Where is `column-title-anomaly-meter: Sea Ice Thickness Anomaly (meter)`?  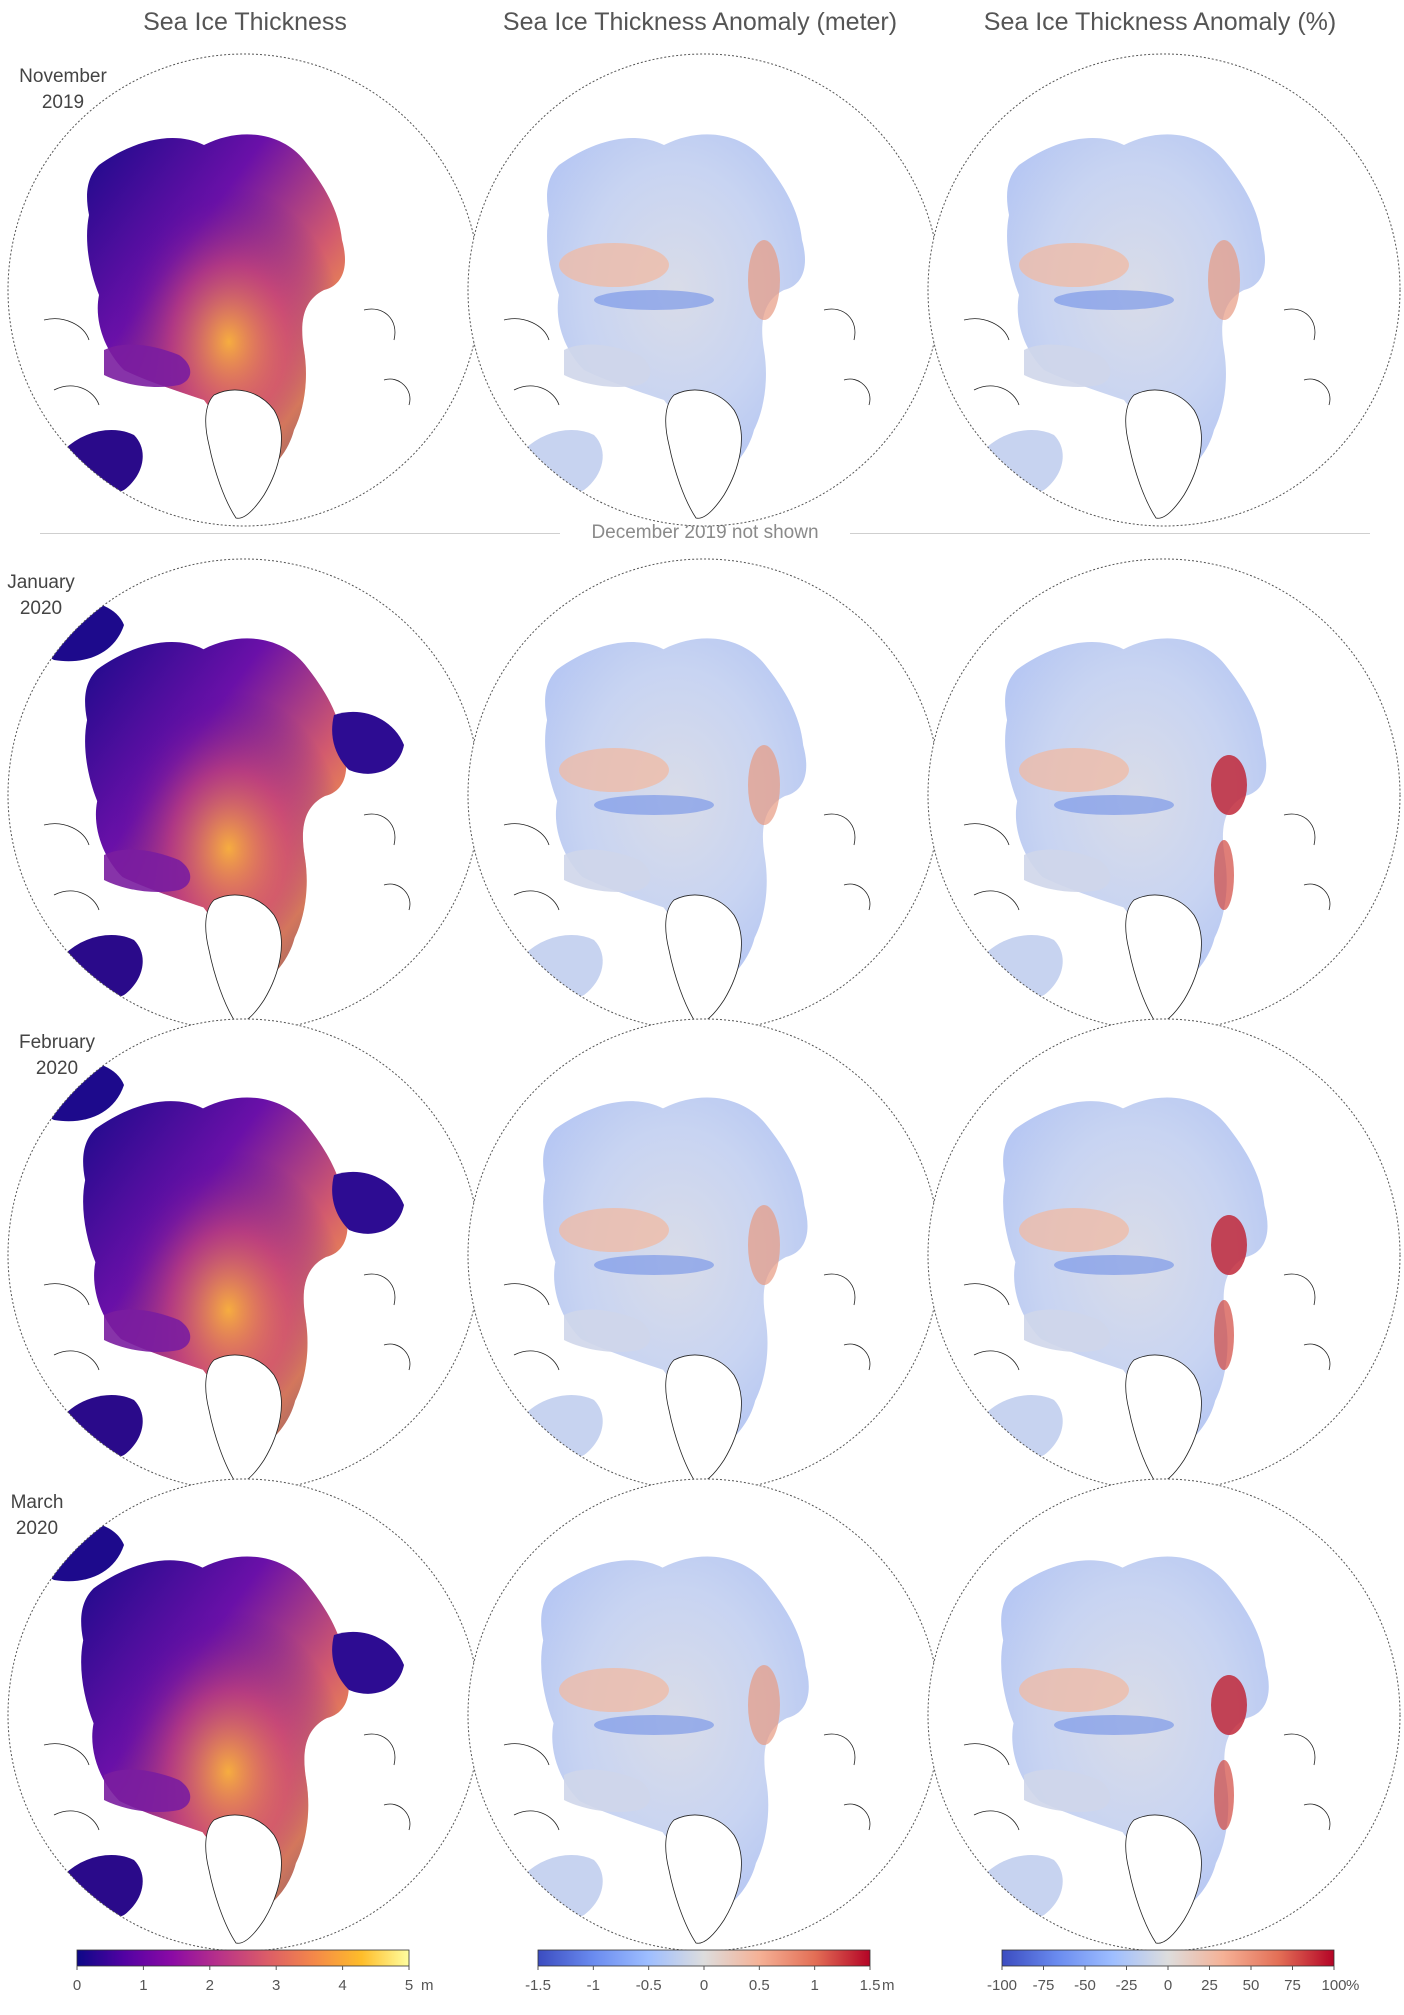 column-title-anomaly-meter: Sea Ice Thickness Anomaly (meter) is located at coordinates (700, 22).